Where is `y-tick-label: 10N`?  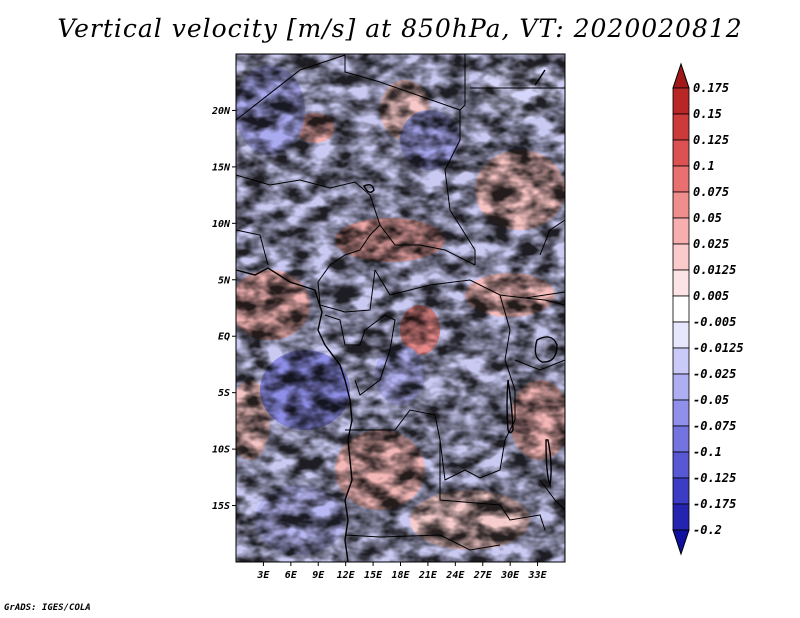
y-tick-label: 10N is located at coordinates (221, 224).